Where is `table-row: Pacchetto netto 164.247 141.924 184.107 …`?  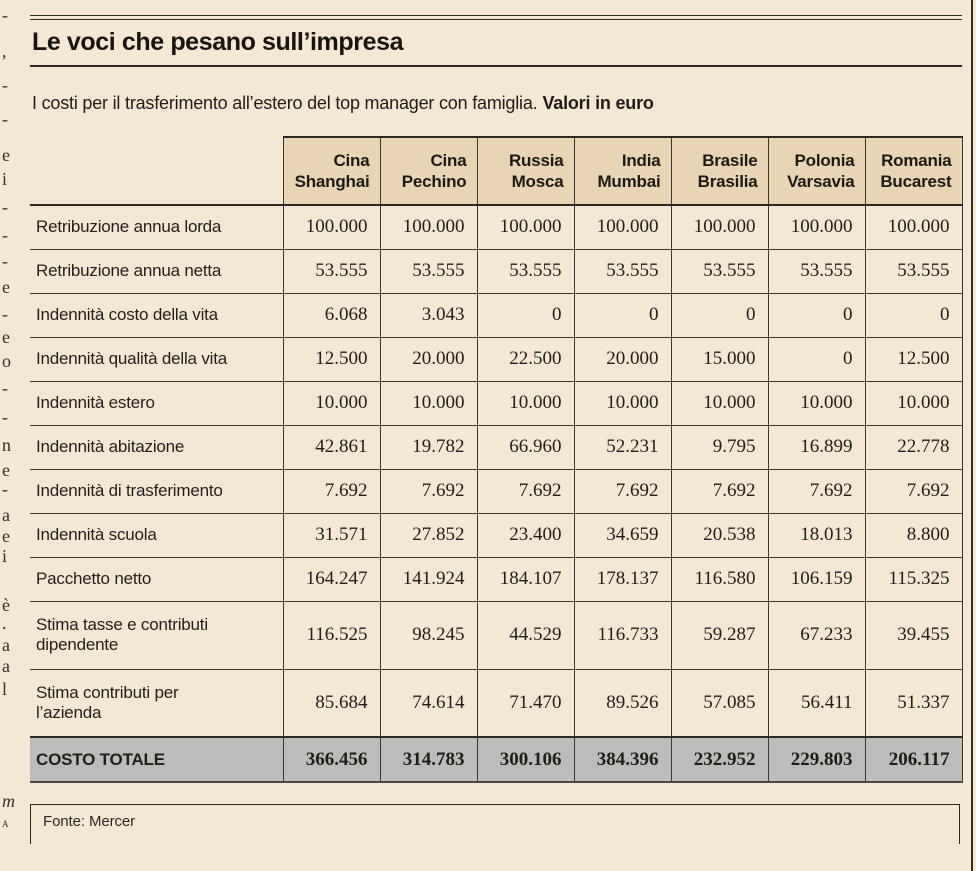
table-row: Pacchetto netto 164.247 141.924 184.107 … is located at coordinates (496, 579).